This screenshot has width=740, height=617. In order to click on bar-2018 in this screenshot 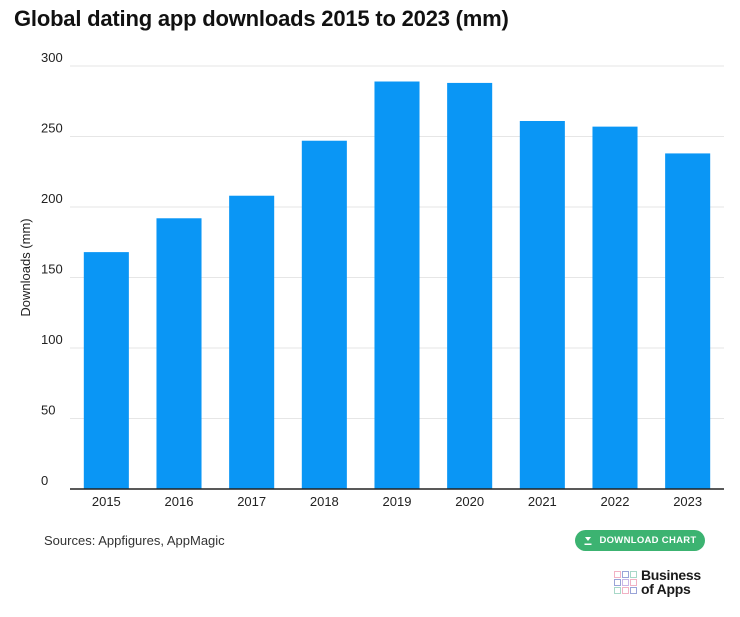, I will do `click(324, 315)`.